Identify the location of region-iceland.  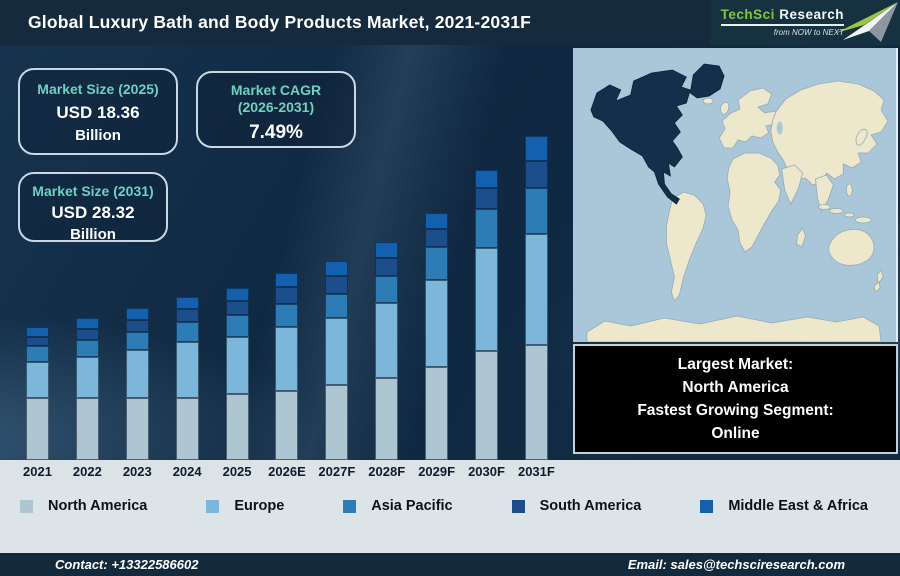
(708, 101).